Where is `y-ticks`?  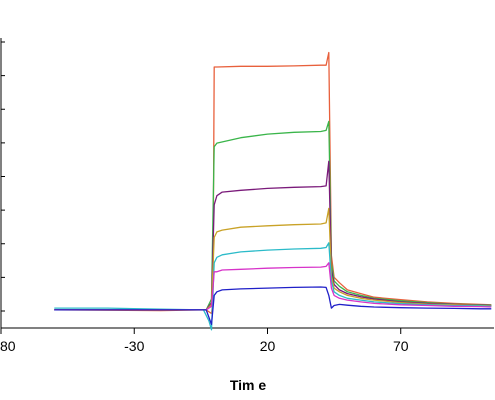 y-ticks is located at coordinates (3, 176).